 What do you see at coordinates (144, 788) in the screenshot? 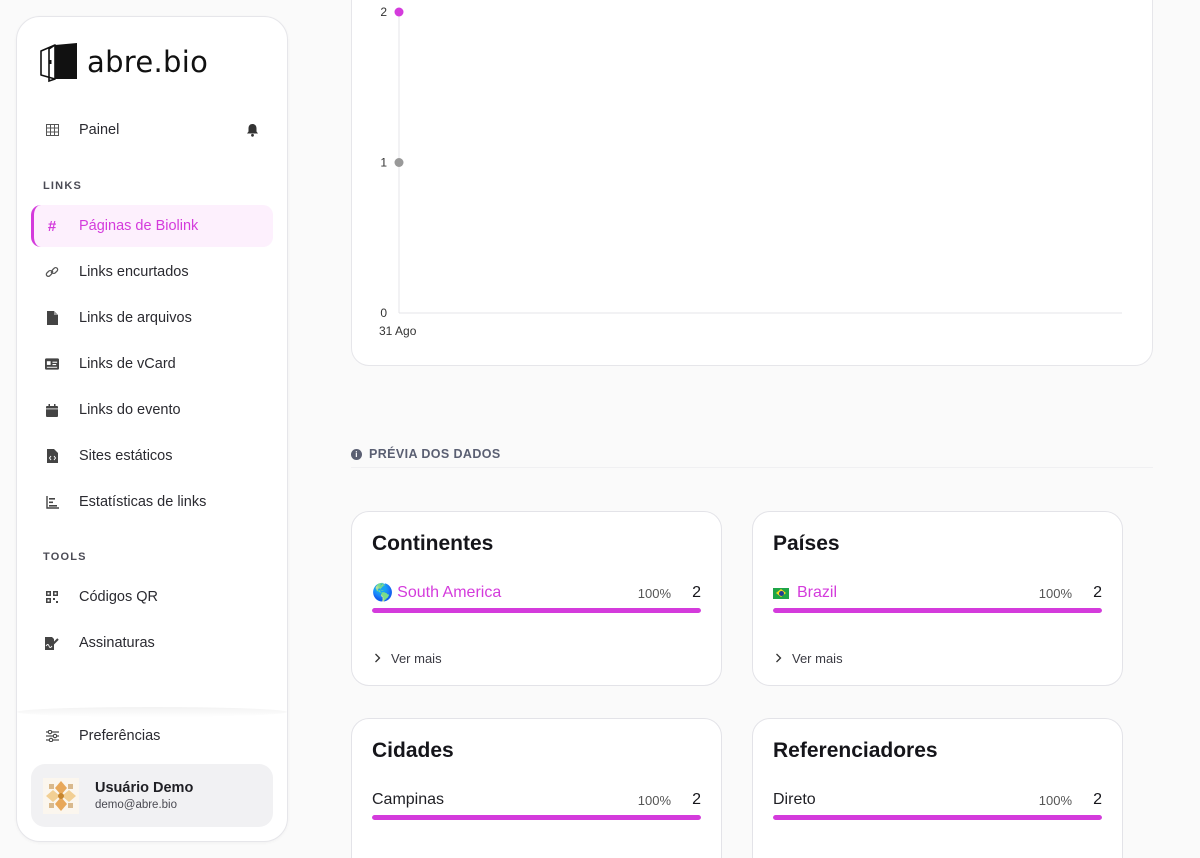
I see `user-name: Usuário Demo` at bounding box center [144, 788].